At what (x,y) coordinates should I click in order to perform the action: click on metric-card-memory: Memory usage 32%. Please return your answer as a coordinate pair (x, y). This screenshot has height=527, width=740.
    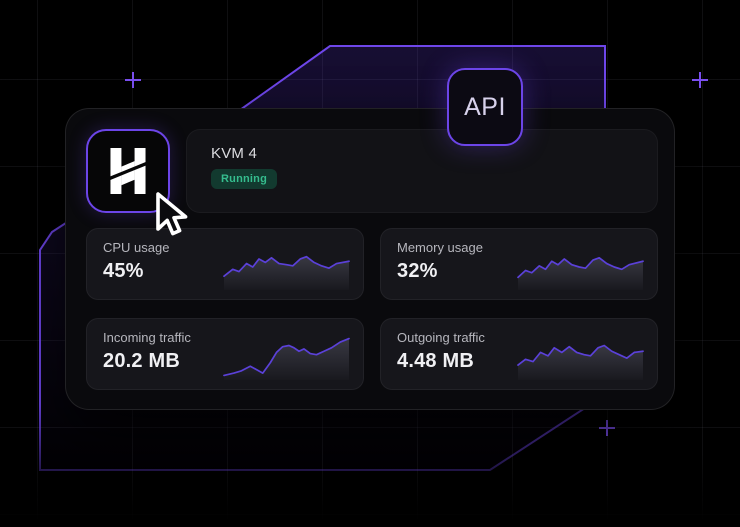
    Looking at the image, I should click on (519, 264).